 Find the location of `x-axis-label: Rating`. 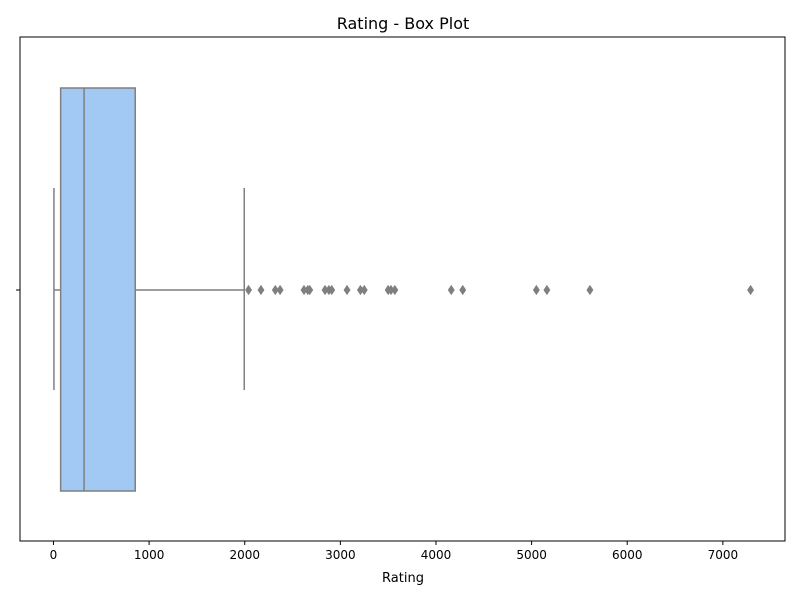

x-axis-label: Rating is located at coordinates (403, 578).